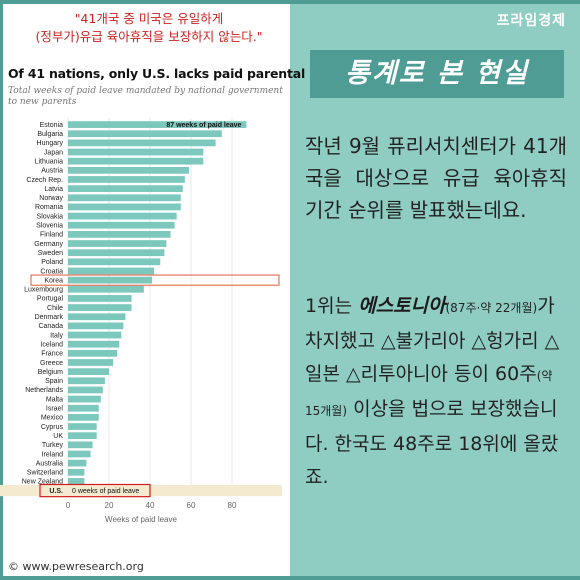 Image resolution: width=580 pixels, height=580 pixels. What do you see at coordinates (50, 134) in the screenshot?
I see `category-label: Bulgaria` at bounding box center [50, 134].